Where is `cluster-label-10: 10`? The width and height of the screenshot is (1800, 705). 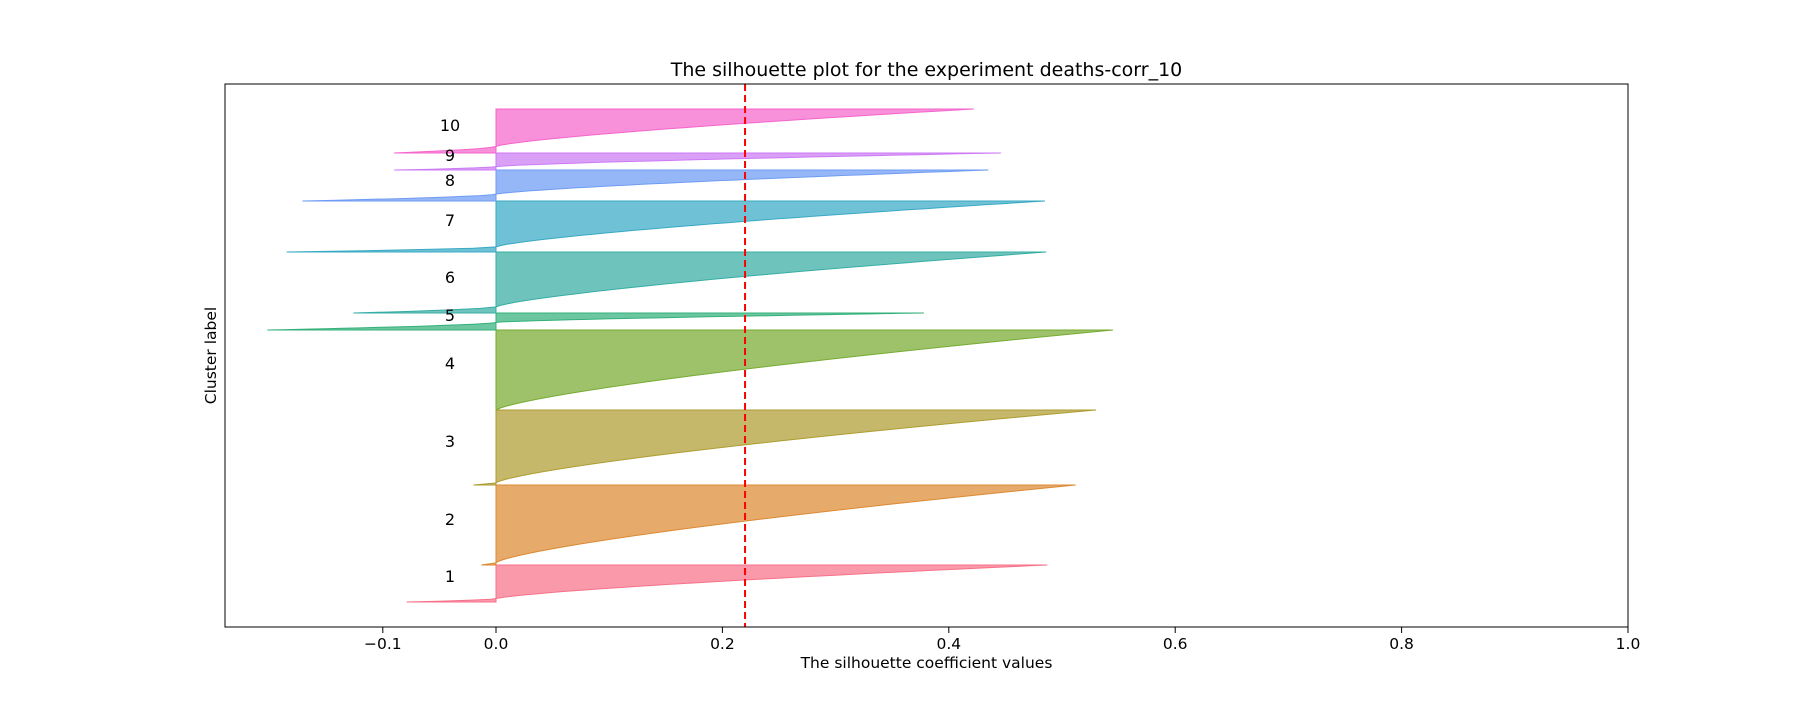
cluster-label-10: 10 is located at coordinates (450, 125).